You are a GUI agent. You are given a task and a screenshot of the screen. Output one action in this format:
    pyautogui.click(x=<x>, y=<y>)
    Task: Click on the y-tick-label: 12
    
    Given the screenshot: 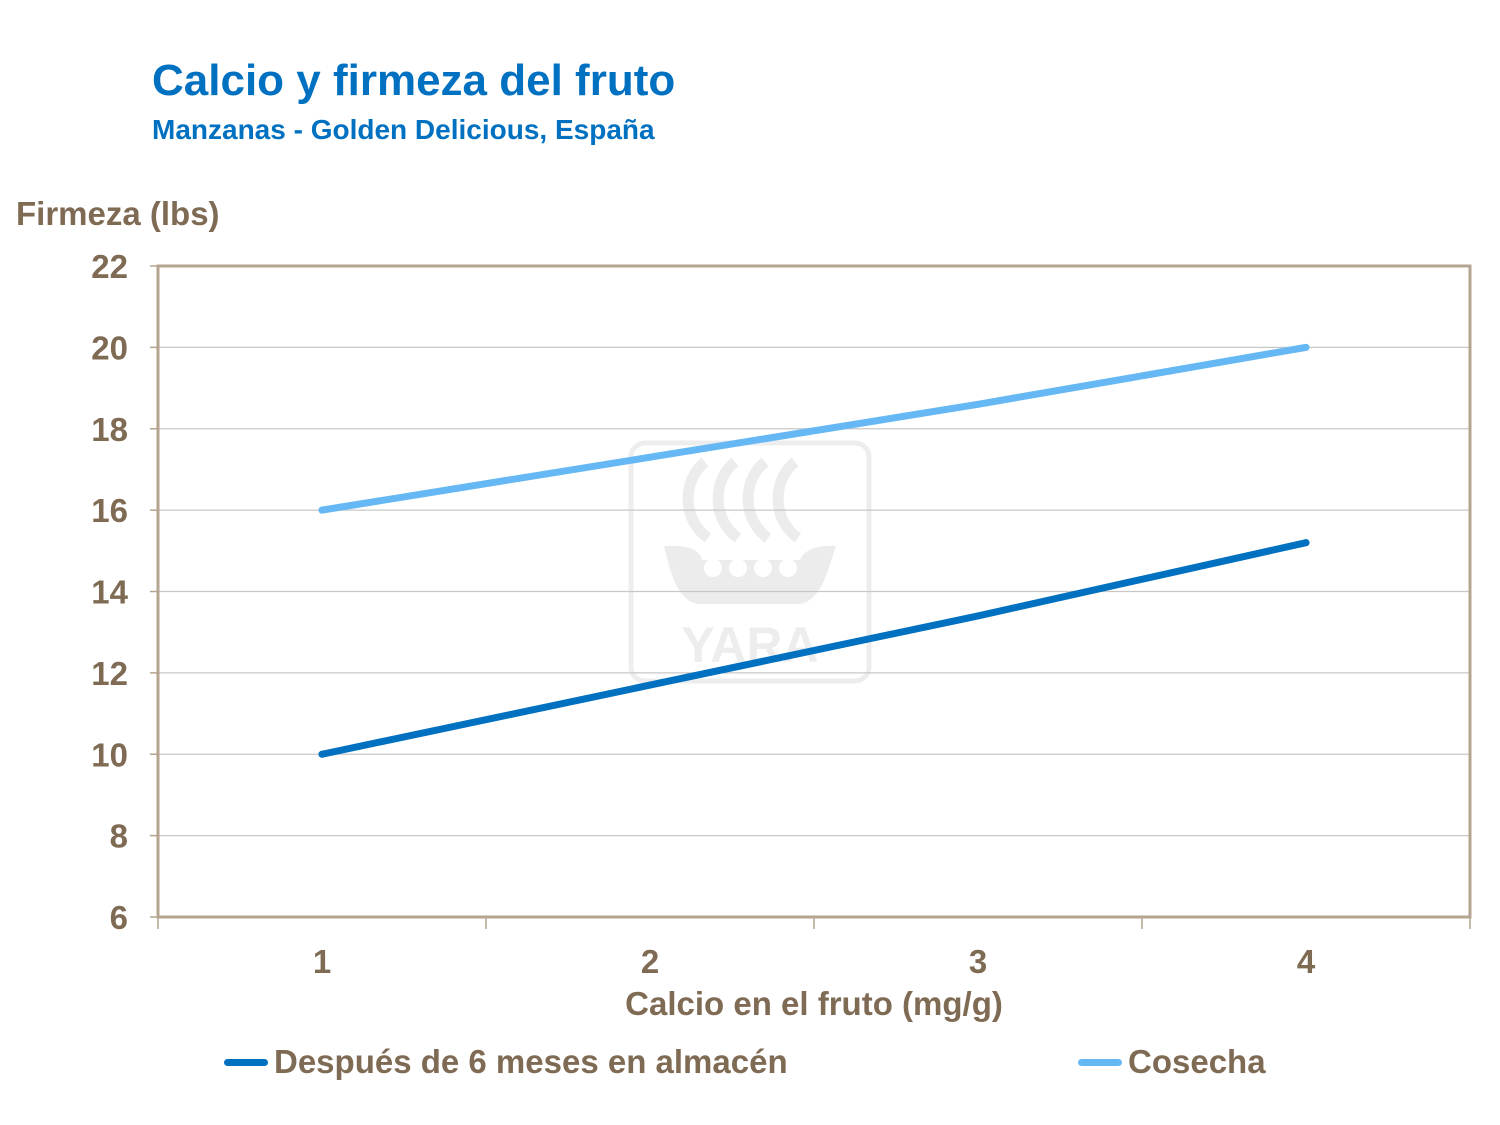 What is the action you would take?
    pyautogui.click(x=109, y=673)
    